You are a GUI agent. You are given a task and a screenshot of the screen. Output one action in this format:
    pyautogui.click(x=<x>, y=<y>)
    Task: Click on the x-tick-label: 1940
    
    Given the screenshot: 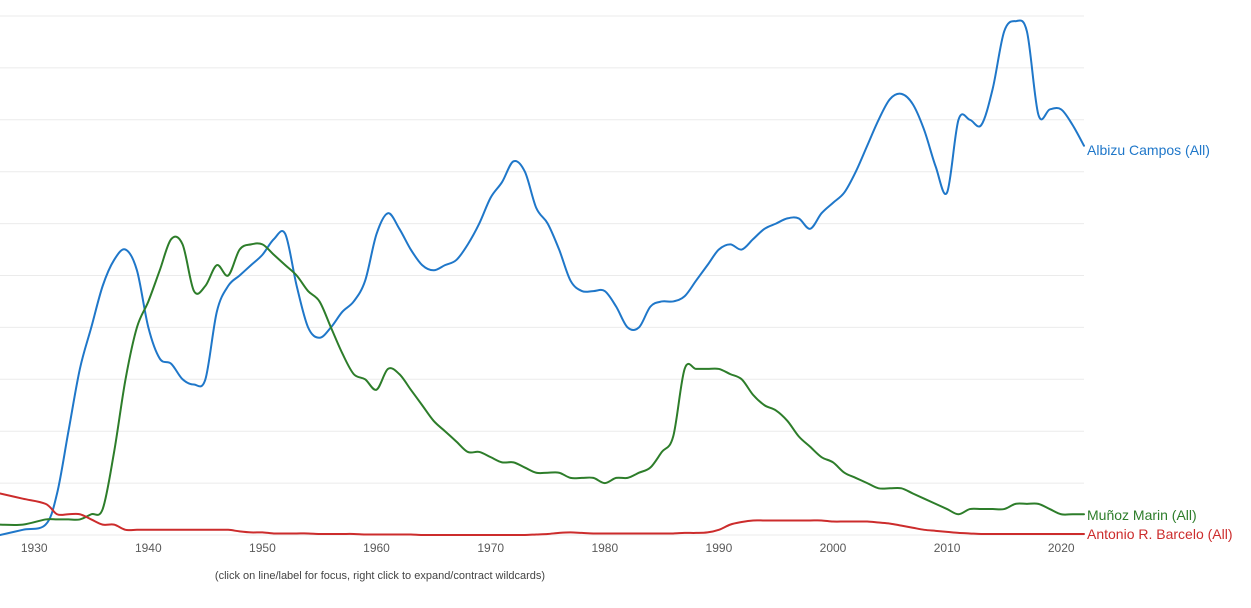 What is the action you would take?
    pyautogui.click(x=148, y=548)
    